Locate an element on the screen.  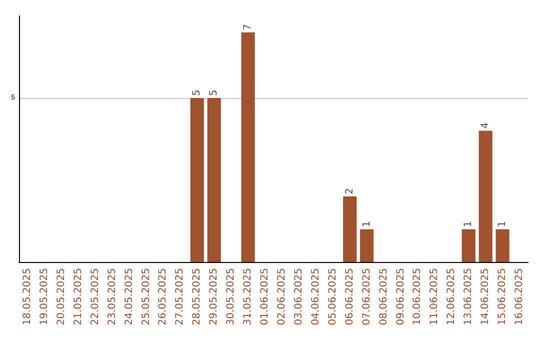
x-tick-label: 27.05.2025 is located at coordinates (180, 297).